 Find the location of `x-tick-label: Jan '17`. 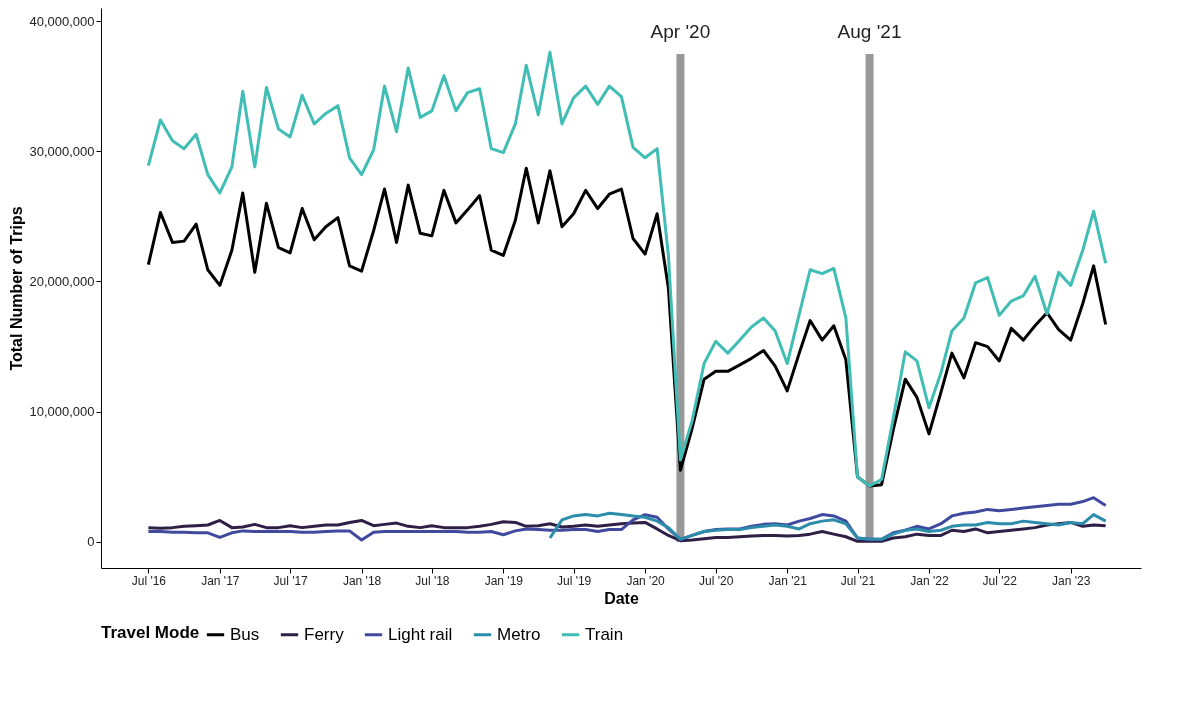

x-tick-label: Jan '17 is located at coordinates (220, 580).